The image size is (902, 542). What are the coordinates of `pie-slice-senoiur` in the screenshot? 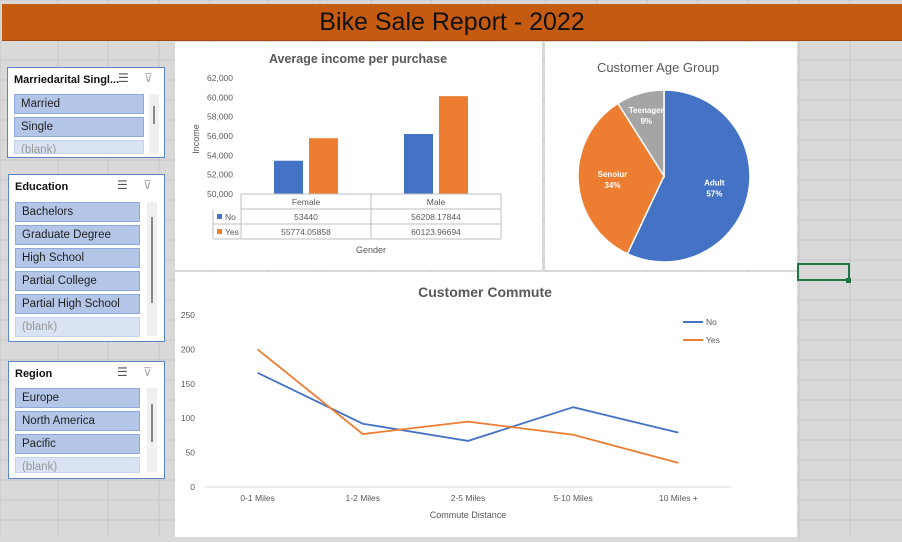 It's located at (621, 178).